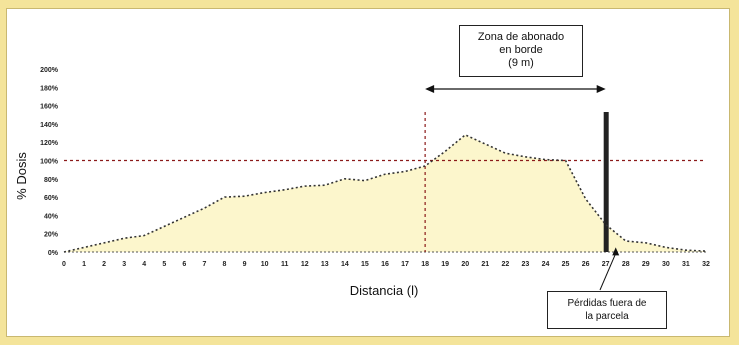  I want to click on x-tick-label: 23, so click(526, 264).